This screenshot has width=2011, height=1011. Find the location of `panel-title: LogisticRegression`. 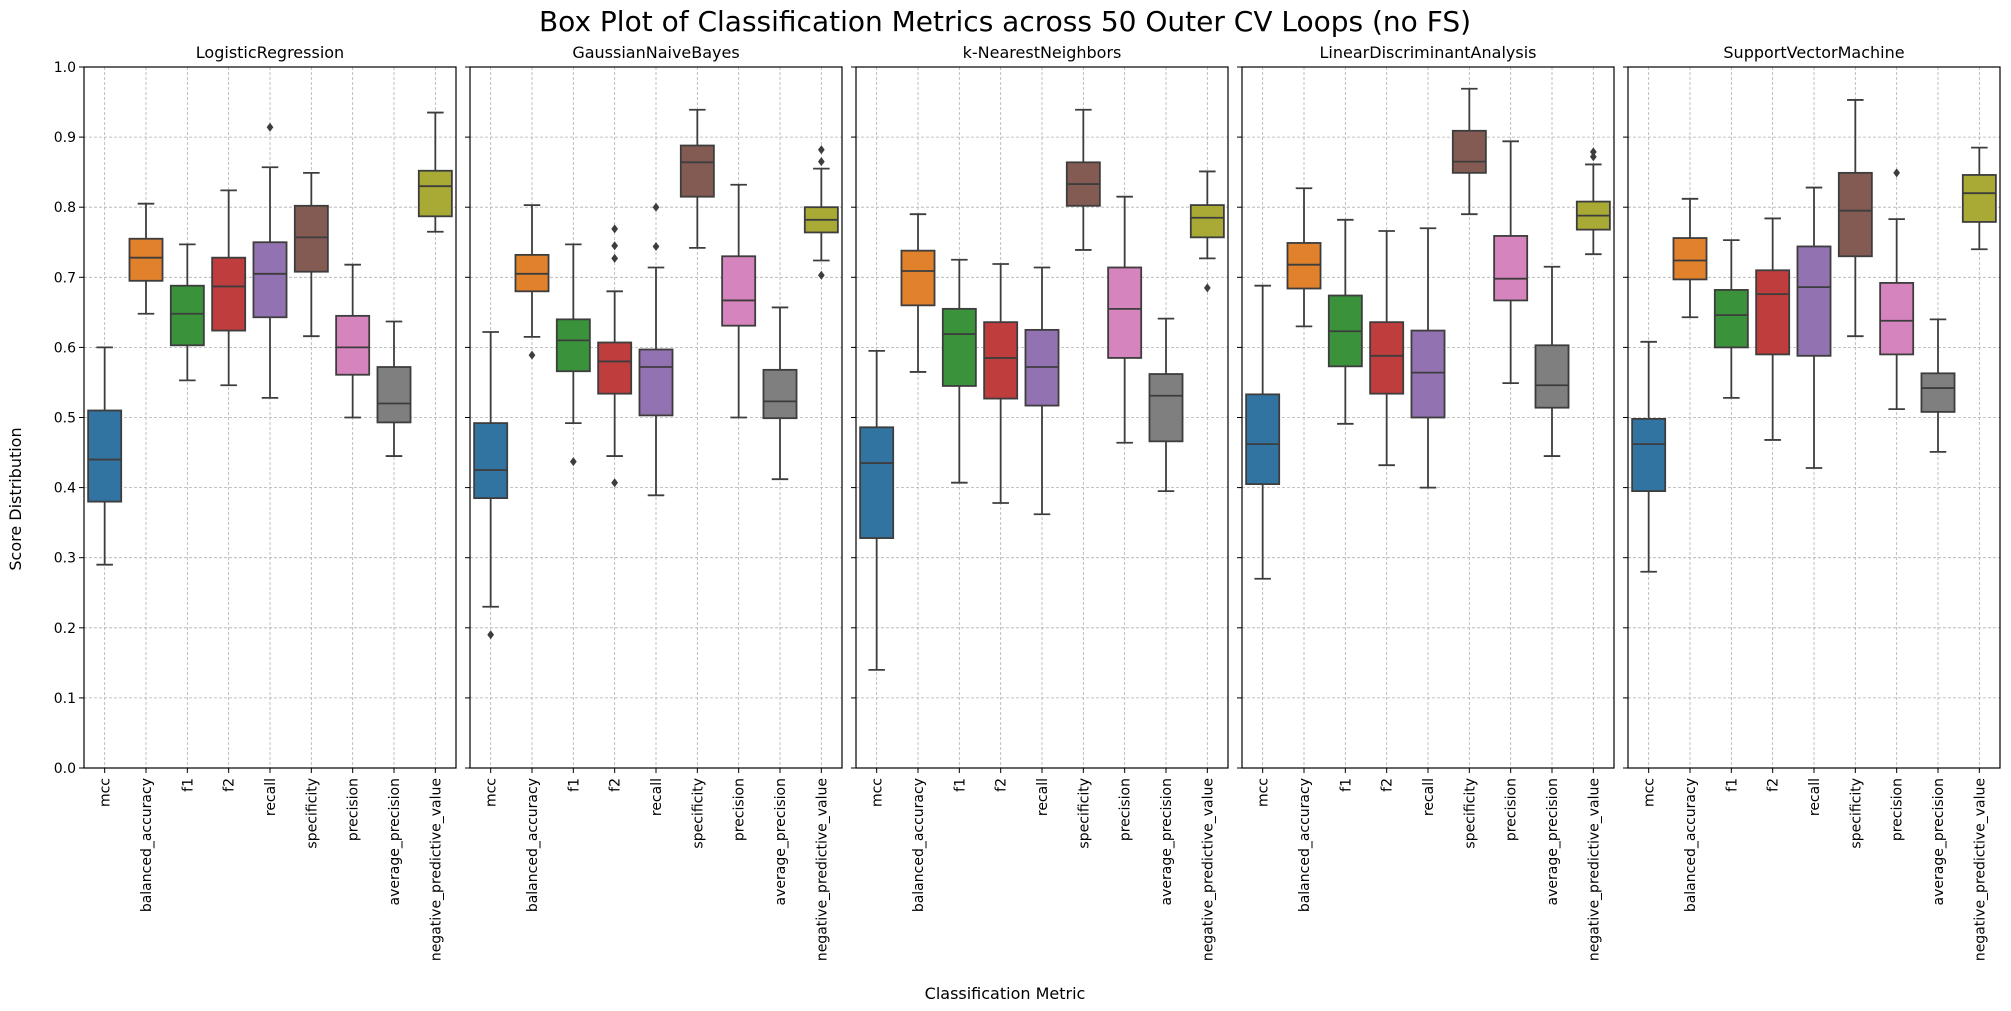

panel-title: LogisticRegression is located at coordinates (270, 52).